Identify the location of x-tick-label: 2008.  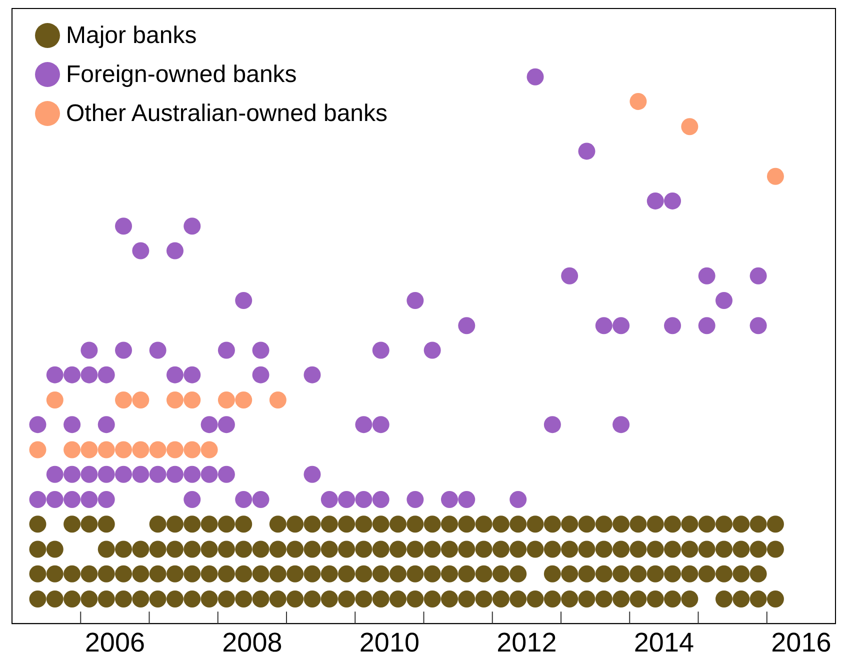
(252, 642).